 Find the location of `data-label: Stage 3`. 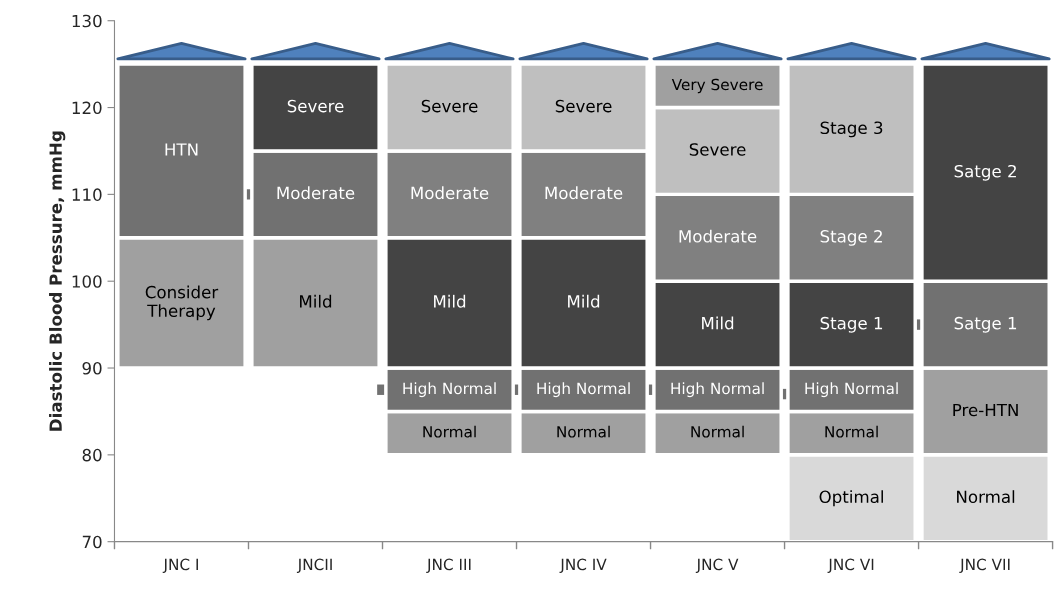

data-label: Stage 3 is located at coordinates (851, 129).